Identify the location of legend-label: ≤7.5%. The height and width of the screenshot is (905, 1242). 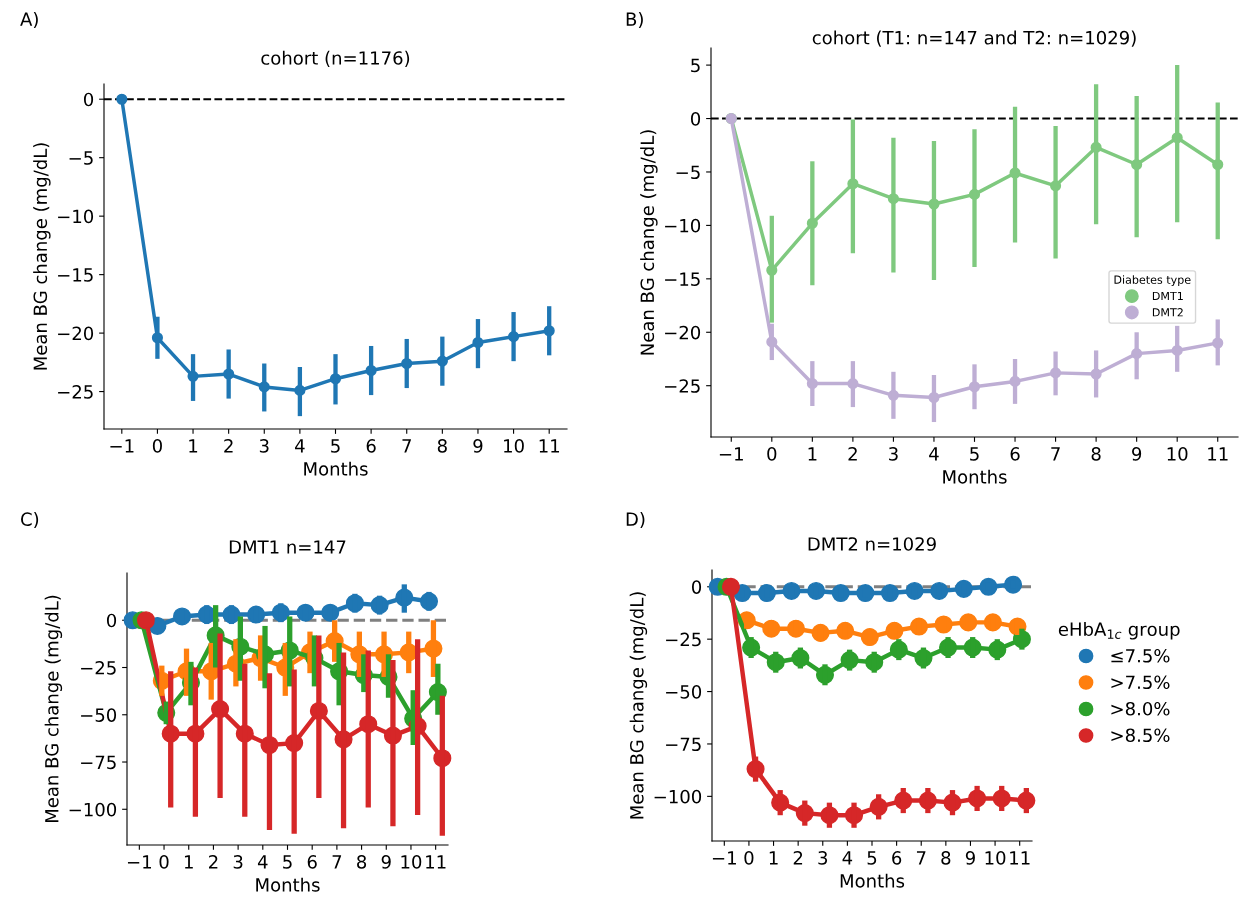
(1140, 655).